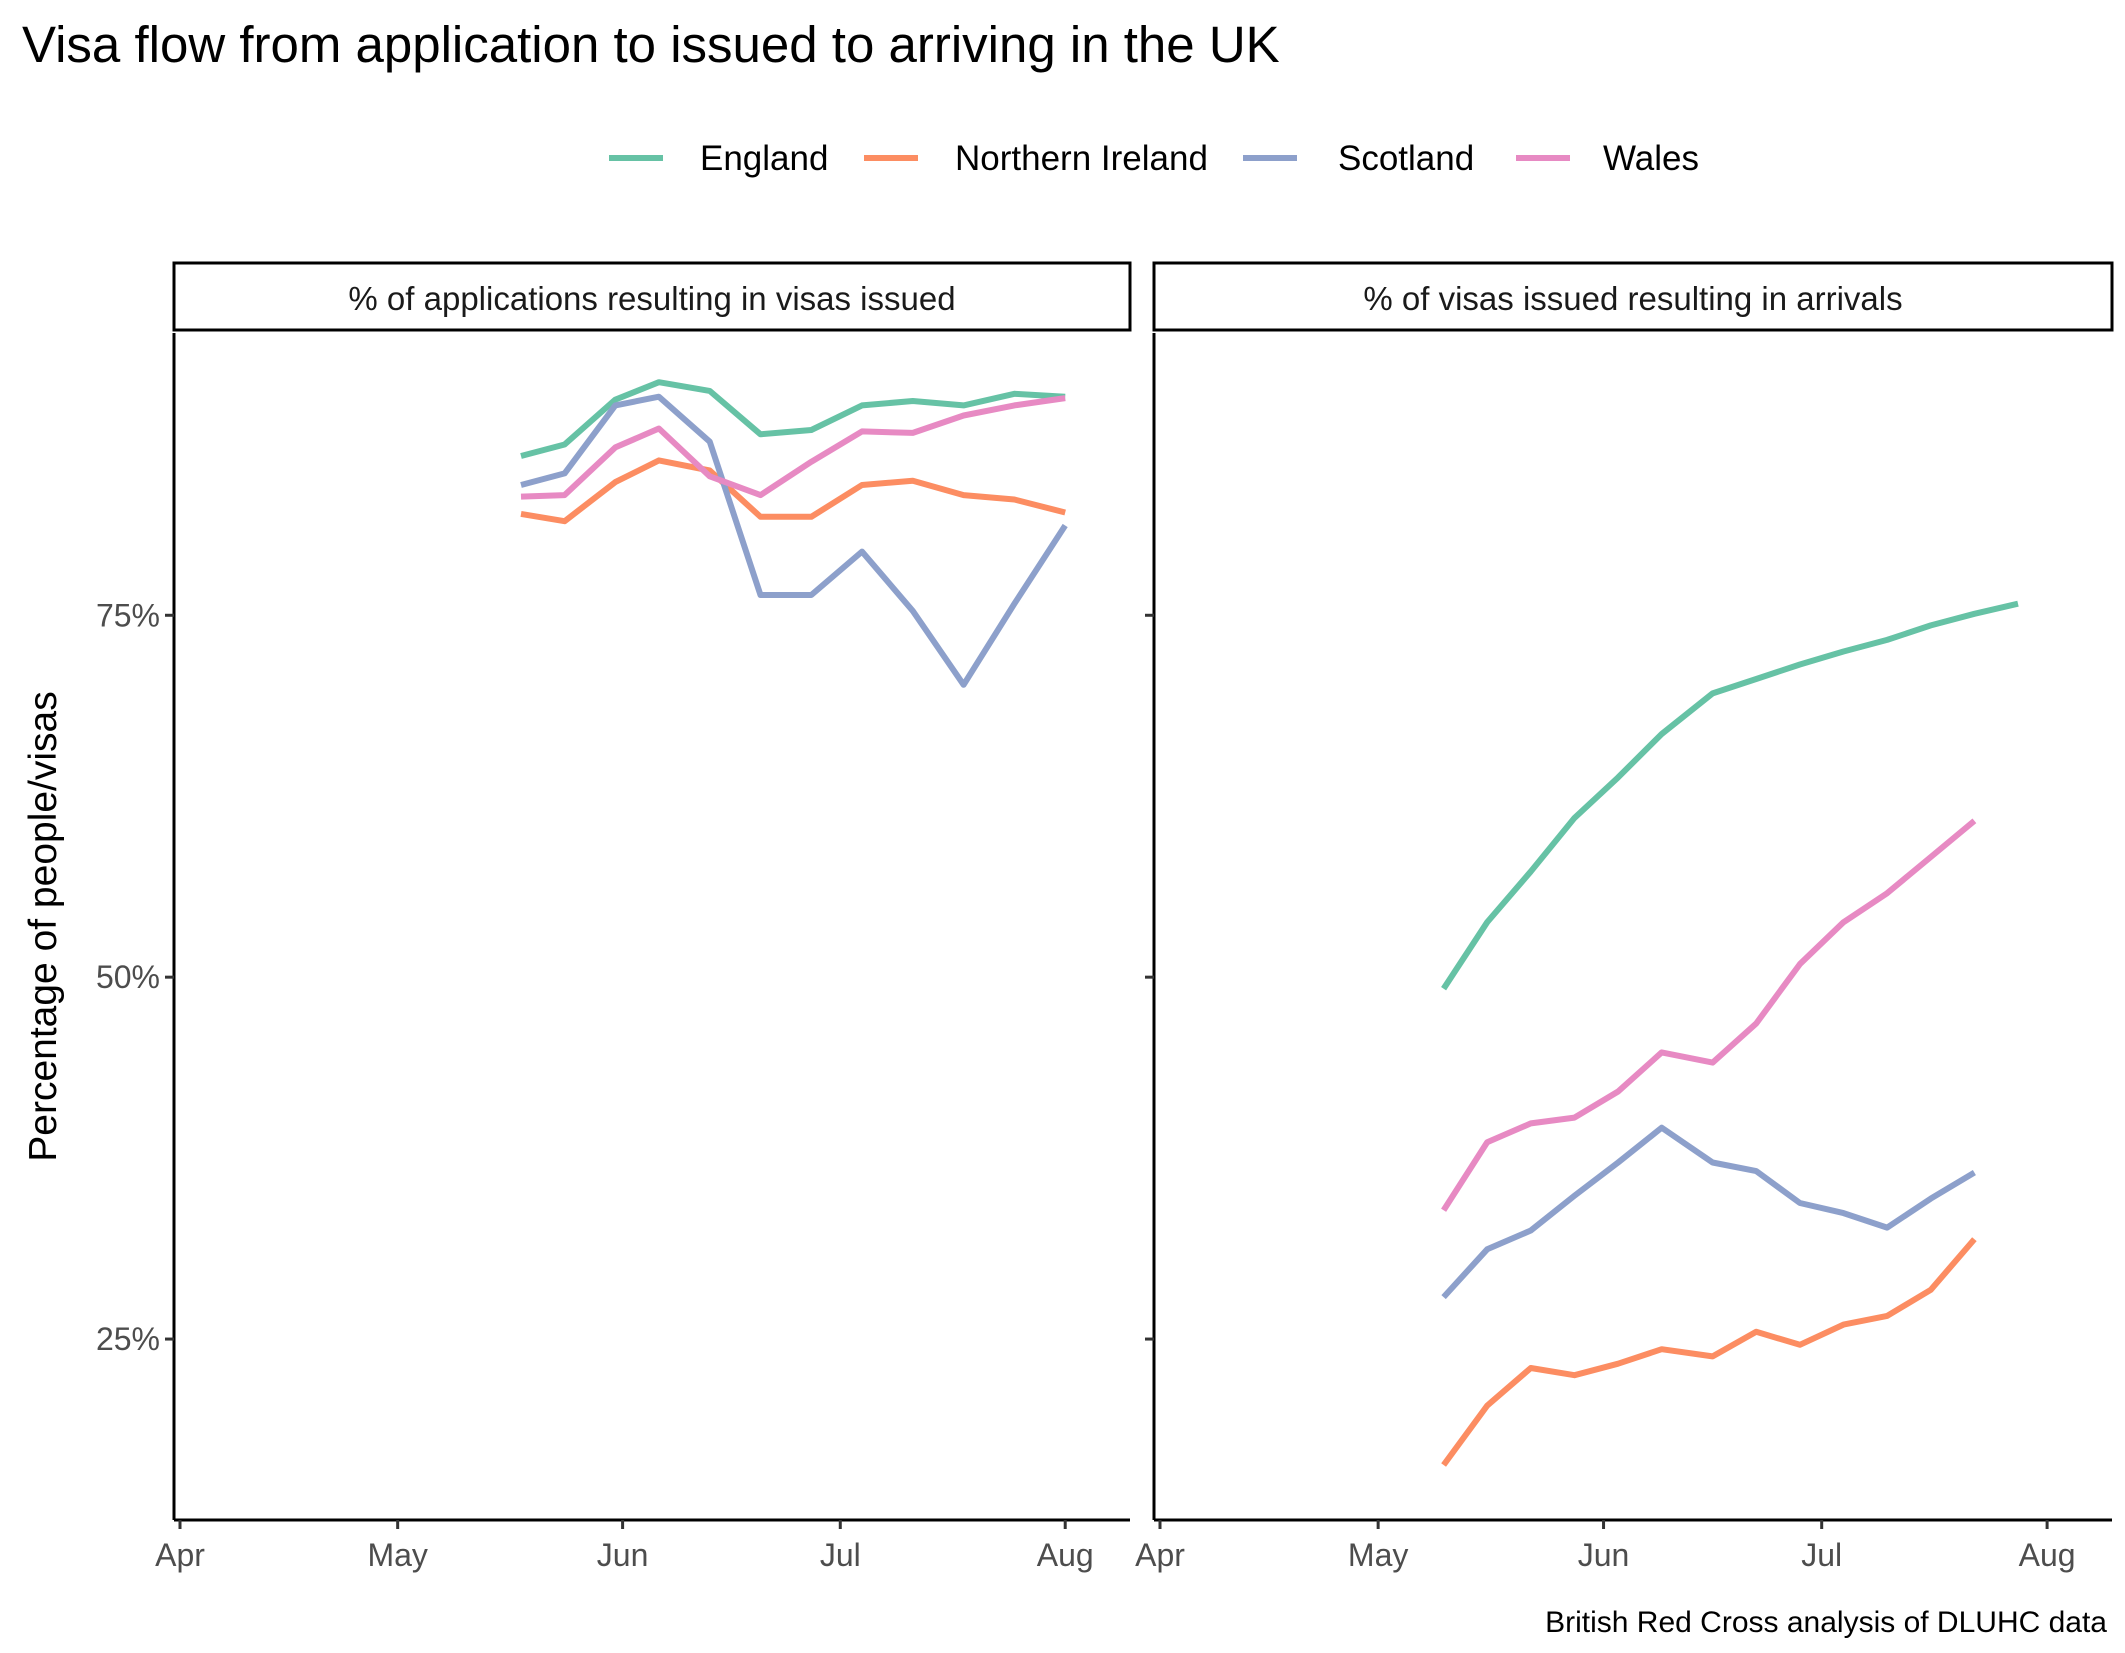  I want to click on strip-label: % of visas issued resulting in arrivals, so click(1632, 298).